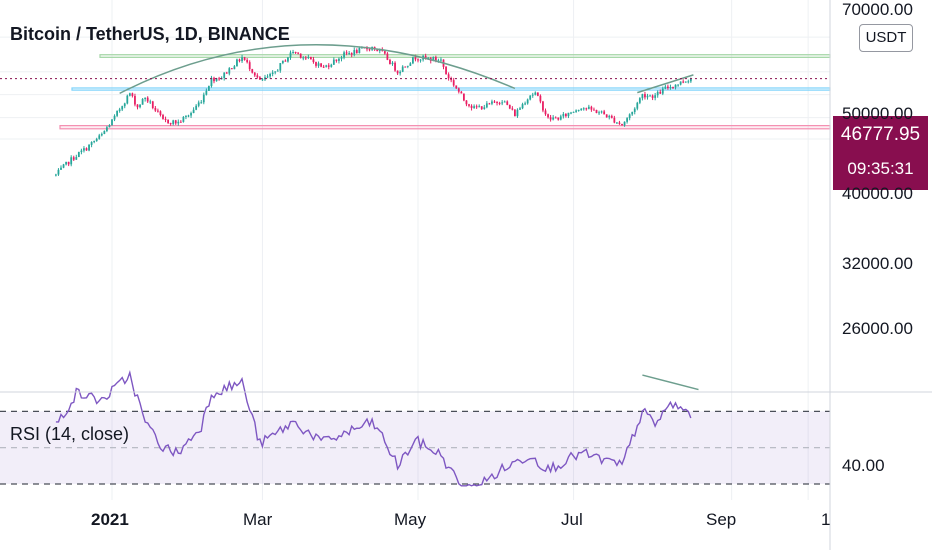 Image resolution: width=932 pixels, height=550 pixels. Describe the element at coordinates (150, 34) in the screenshot. I see `chart-title: Bitcoin / TetherUS, 1D, BINANCE` at that location.